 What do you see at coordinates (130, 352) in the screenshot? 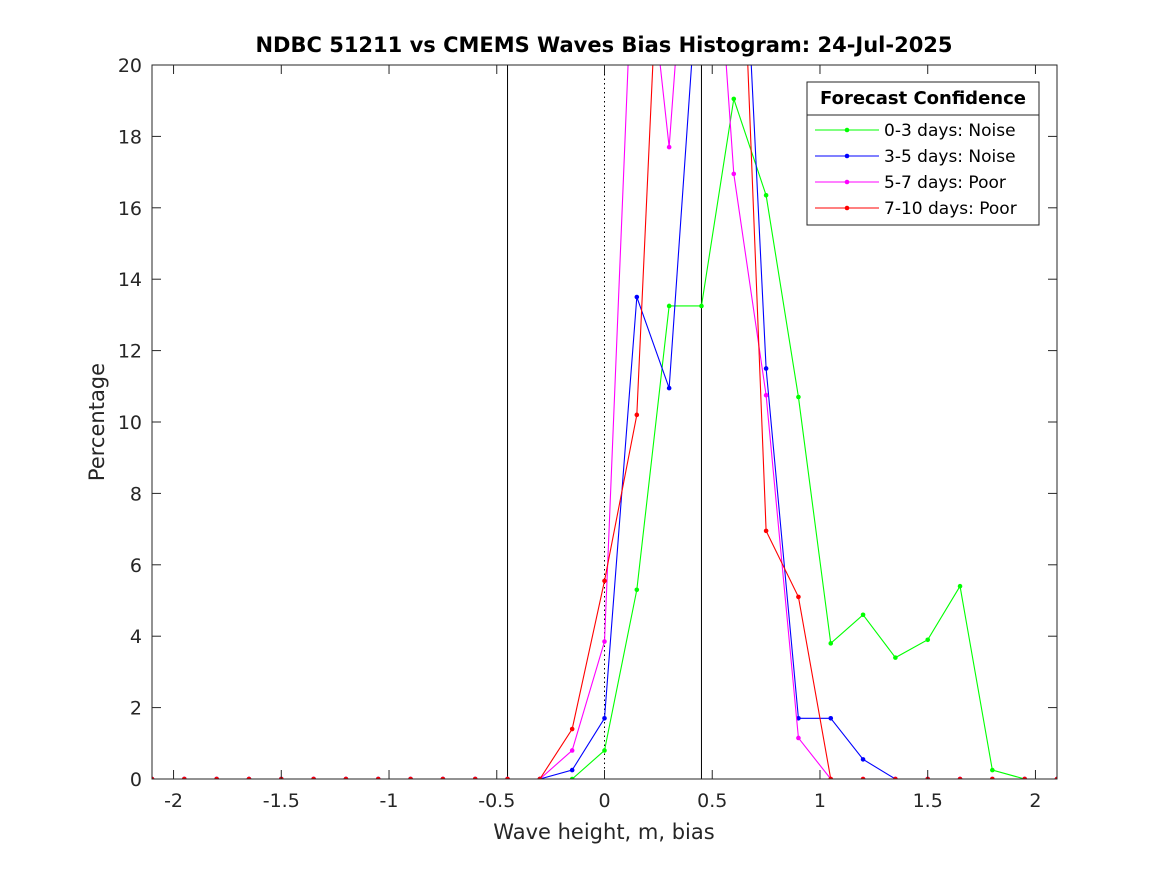
I see `y-tick-label: 12` at bounding box center [130, 352].